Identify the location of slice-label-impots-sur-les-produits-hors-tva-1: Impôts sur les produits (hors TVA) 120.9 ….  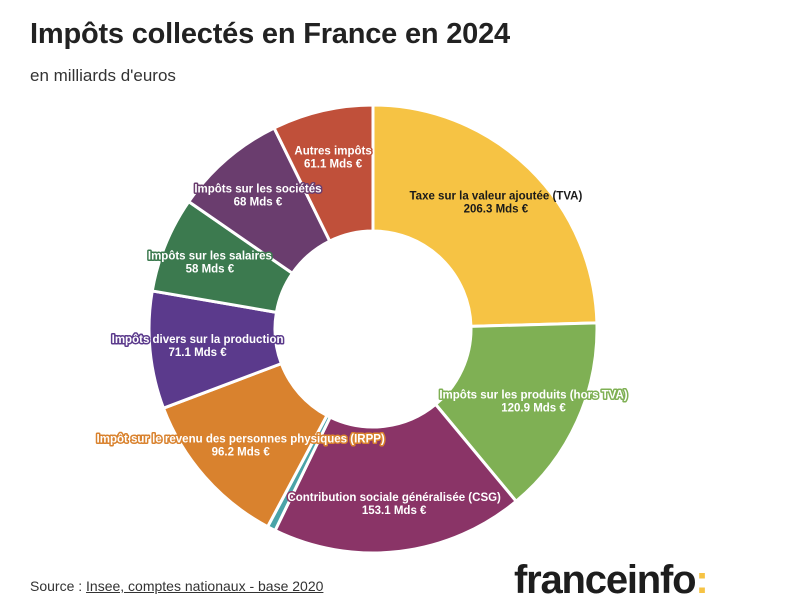
(533, 402).